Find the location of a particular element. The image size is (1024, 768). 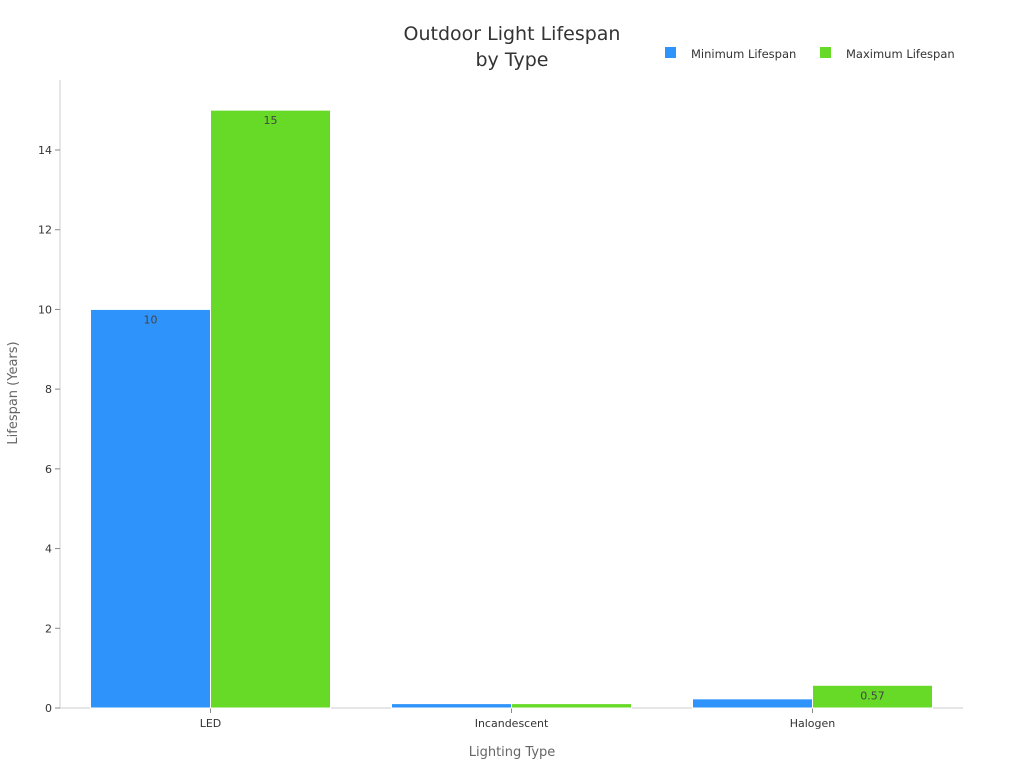

x-tick-label: LED is located at coordinates (211, 723).